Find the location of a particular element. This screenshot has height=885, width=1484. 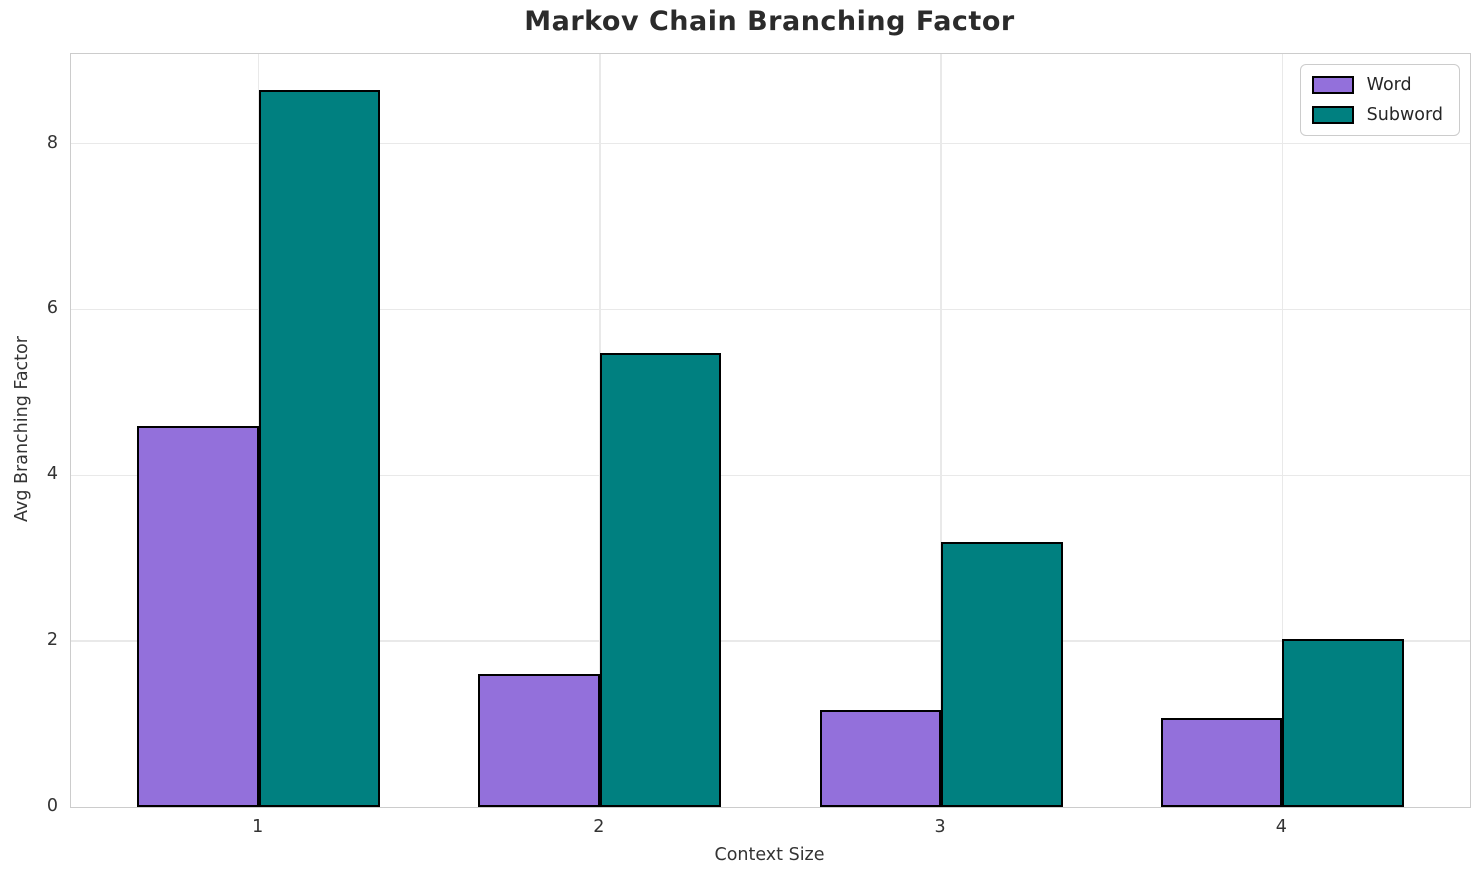

y-tick-label: 0 is located at coordinates (52, 806).